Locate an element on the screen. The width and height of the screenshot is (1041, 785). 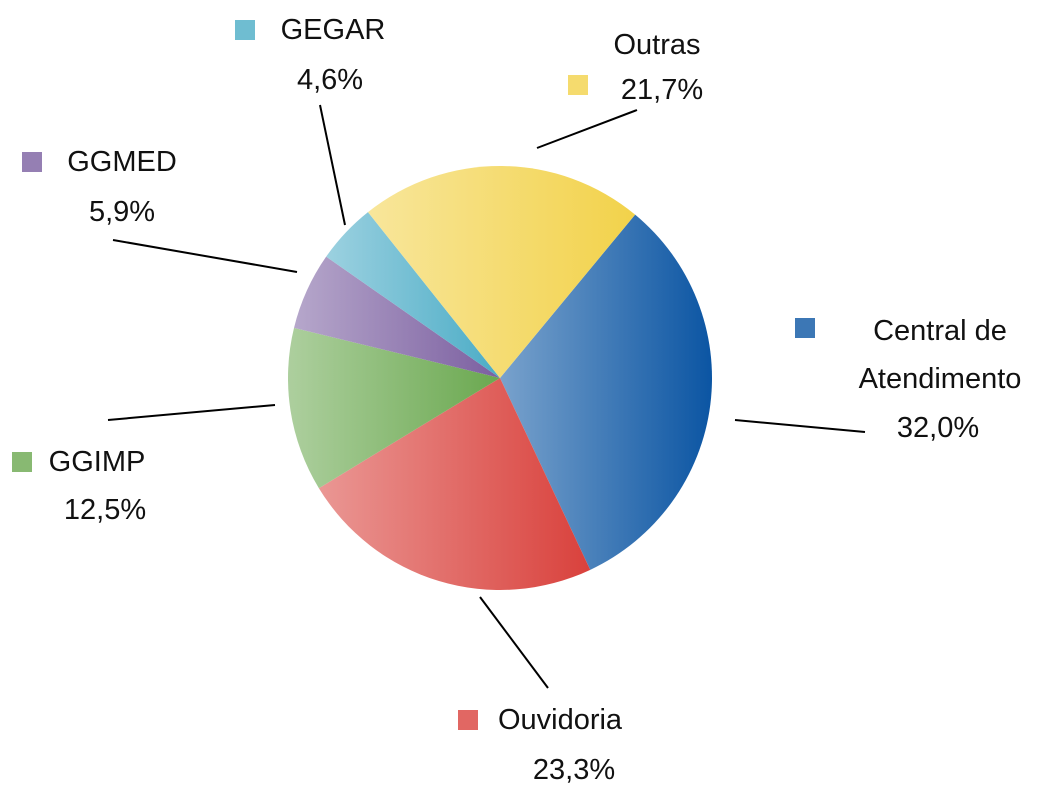
value-label: 4,6% is located at coordinates (330, 80).